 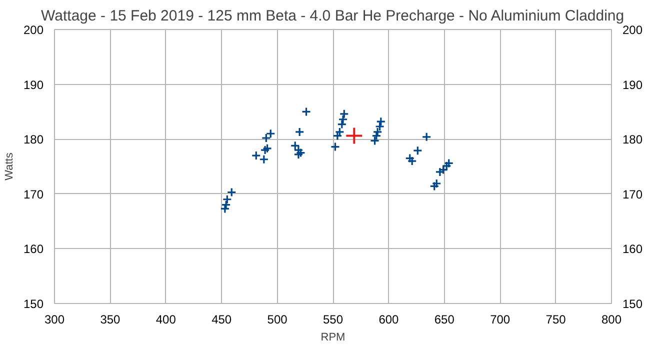 I want to click on x-tick-label: 650, so click(x=444, y=319).